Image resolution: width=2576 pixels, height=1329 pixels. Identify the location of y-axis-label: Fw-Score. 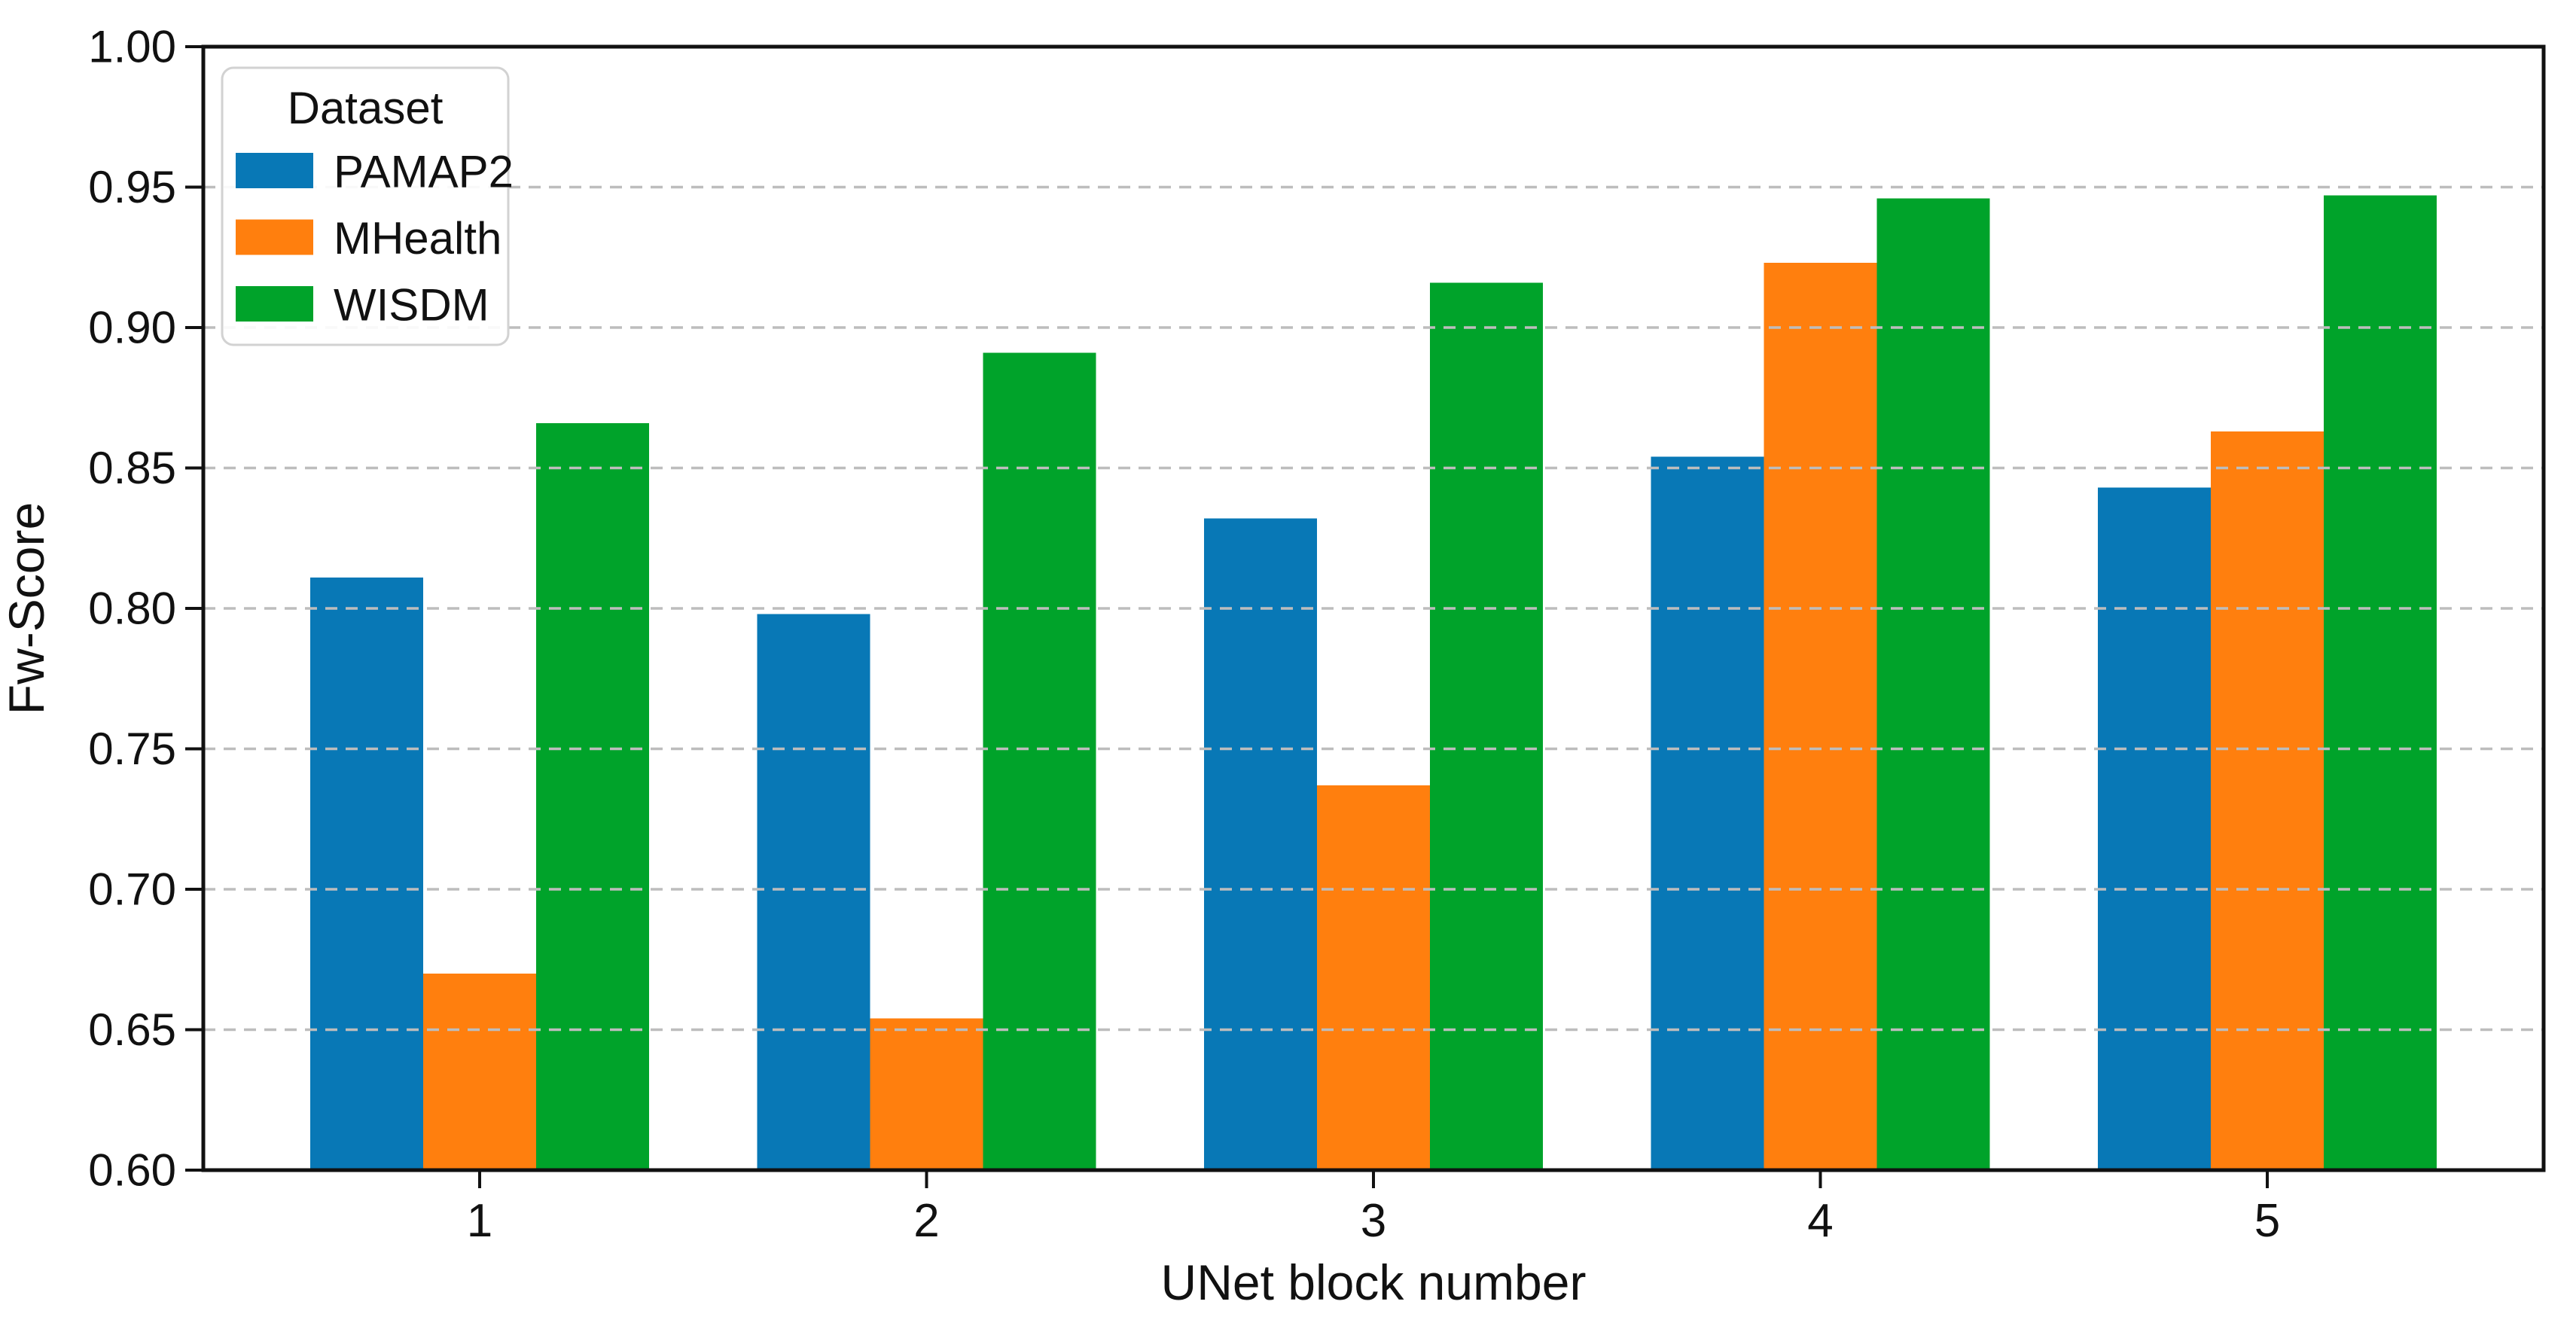
(27, 608).